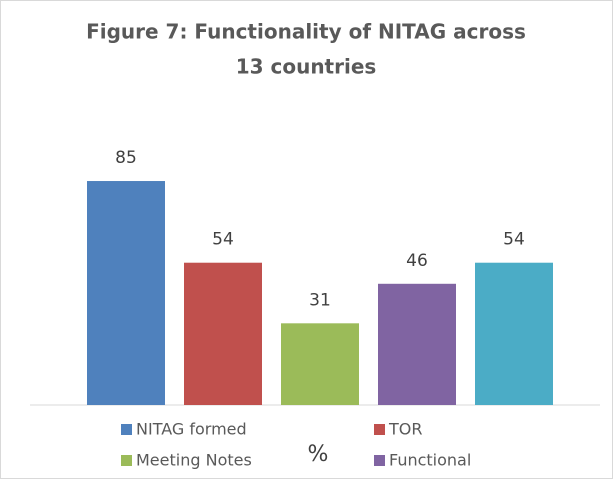 This screenshot has width=613, height=479. I want to click on x-axis-label: %, so click(318, 454).